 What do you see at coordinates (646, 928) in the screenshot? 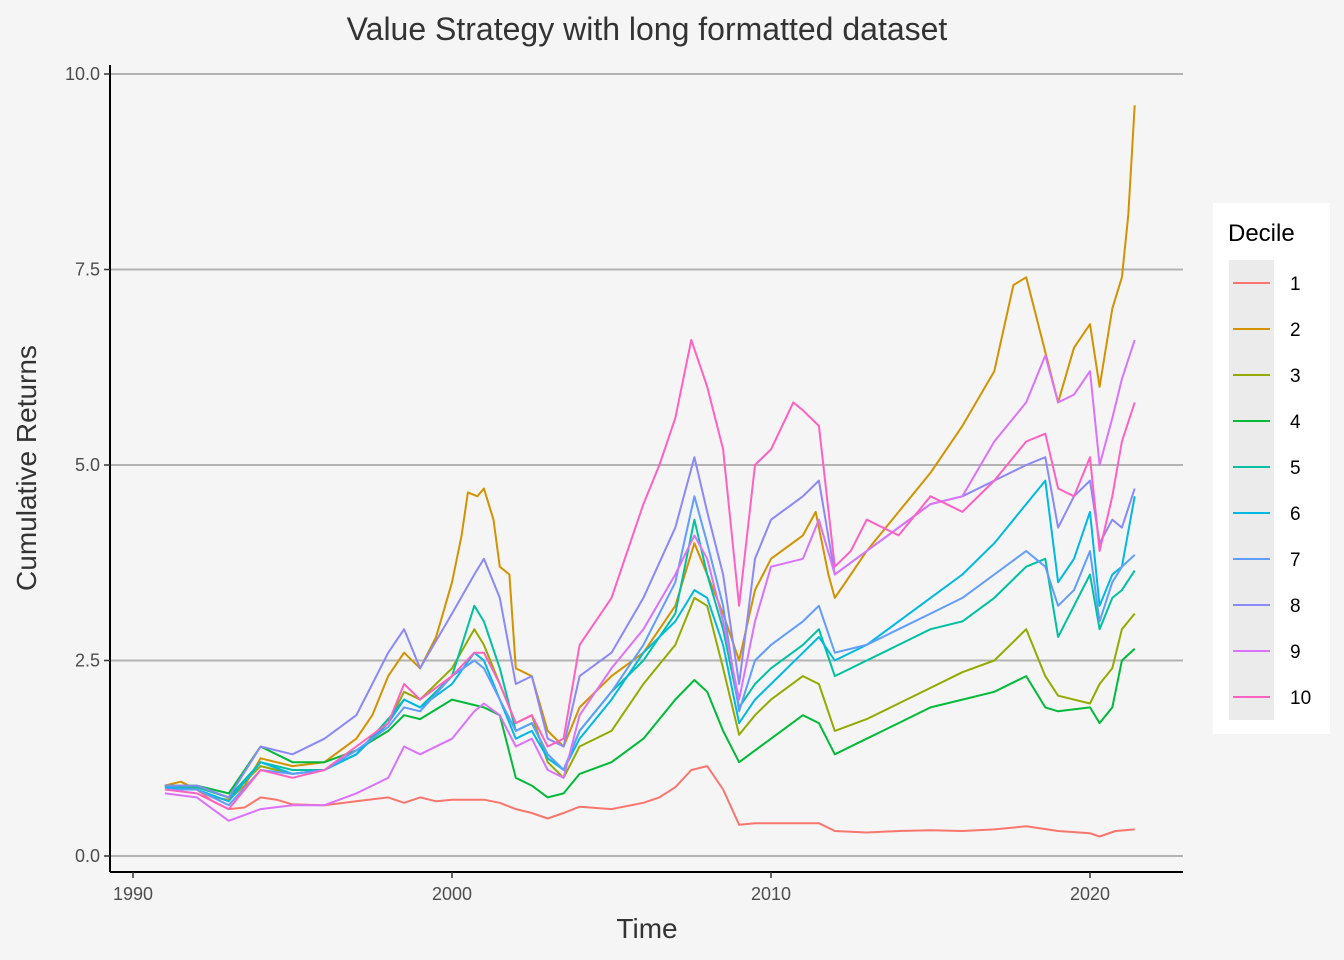
I see `x-axis-title: Time` at bounding box center [646, 928].